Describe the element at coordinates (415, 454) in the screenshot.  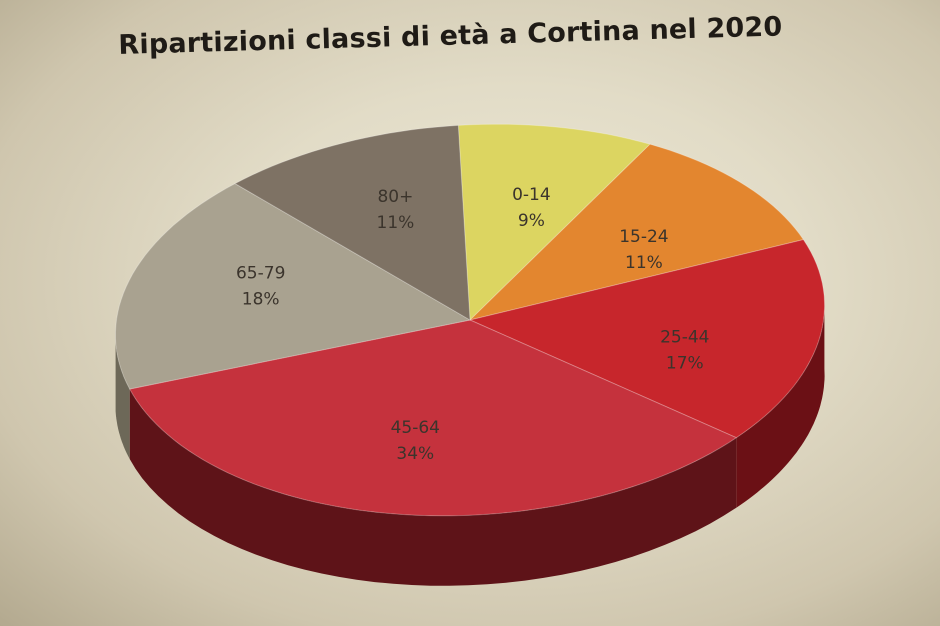
I see `slice-value-label: 34%` at that location.